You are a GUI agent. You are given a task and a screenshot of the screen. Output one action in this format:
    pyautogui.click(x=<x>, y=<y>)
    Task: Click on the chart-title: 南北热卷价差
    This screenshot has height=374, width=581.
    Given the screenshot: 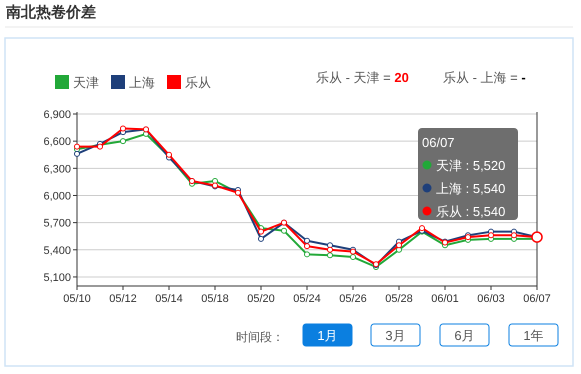 What is the action you would take?
    pyautogui.click(x=50, y=12)
    